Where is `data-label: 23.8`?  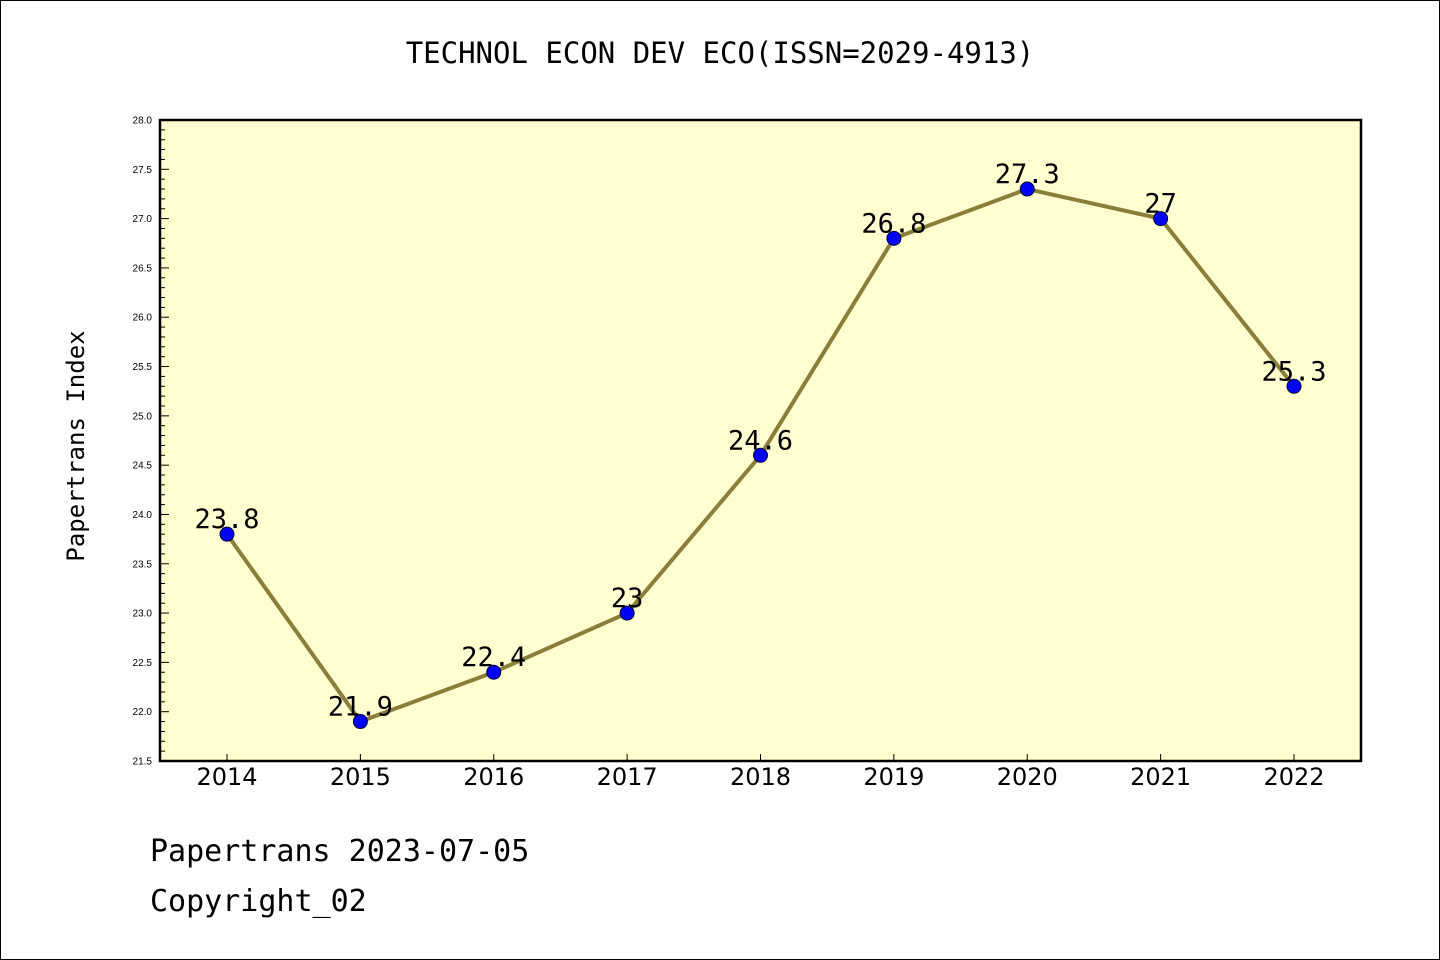 data-label: 23.8 is located at coordinates (226, 519).